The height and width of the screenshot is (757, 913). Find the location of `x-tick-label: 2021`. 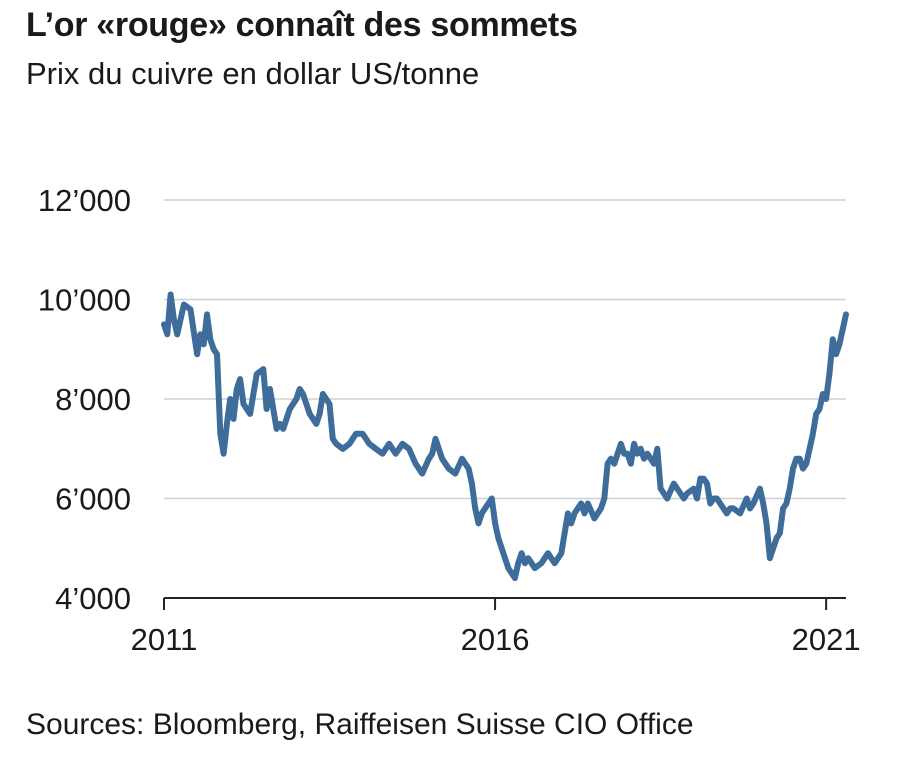

x-tick-label: 2021 is located at coordinates (826, 639).